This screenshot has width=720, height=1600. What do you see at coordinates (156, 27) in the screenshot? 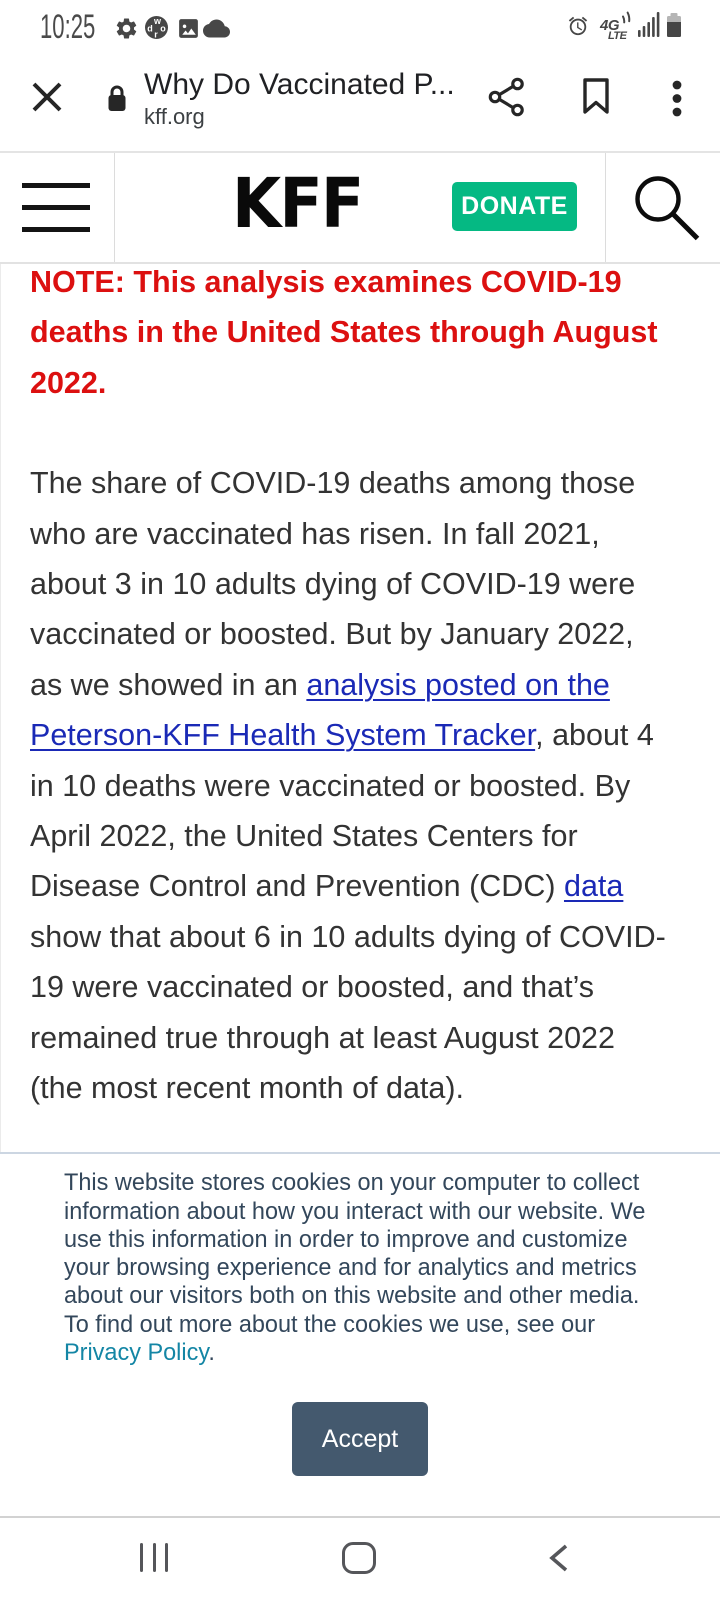
I see `word-game-notification-icon: w o r d` at bounding box center [156, 27].